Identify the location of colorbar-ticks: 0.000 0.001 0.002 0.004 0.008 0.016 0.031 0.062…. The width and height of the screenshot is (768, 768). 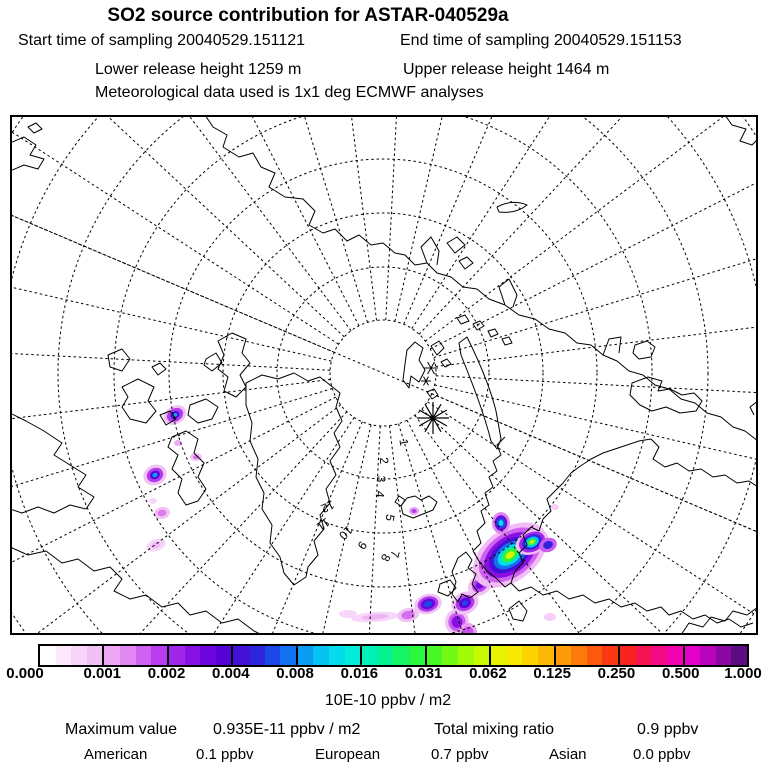
(384, 674).